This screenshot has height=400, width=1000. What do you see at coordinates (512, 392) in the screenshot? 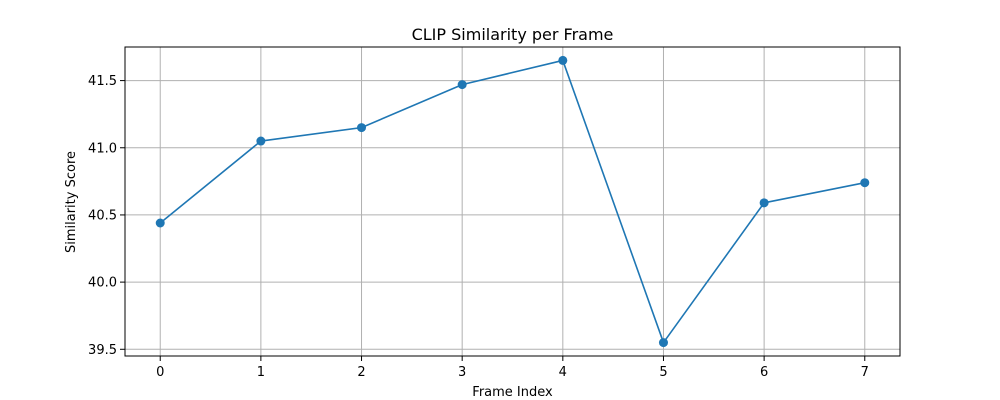
I see `x-axis-label: Frame Index` at bounding box center [512, 392].